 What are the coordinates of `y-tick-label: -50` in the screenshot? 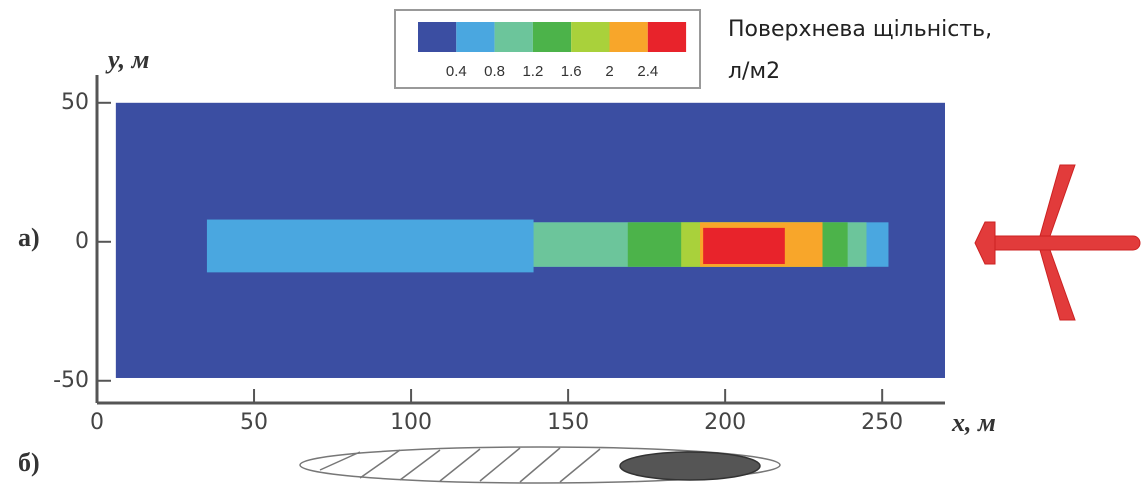 It's located at (71, 380).